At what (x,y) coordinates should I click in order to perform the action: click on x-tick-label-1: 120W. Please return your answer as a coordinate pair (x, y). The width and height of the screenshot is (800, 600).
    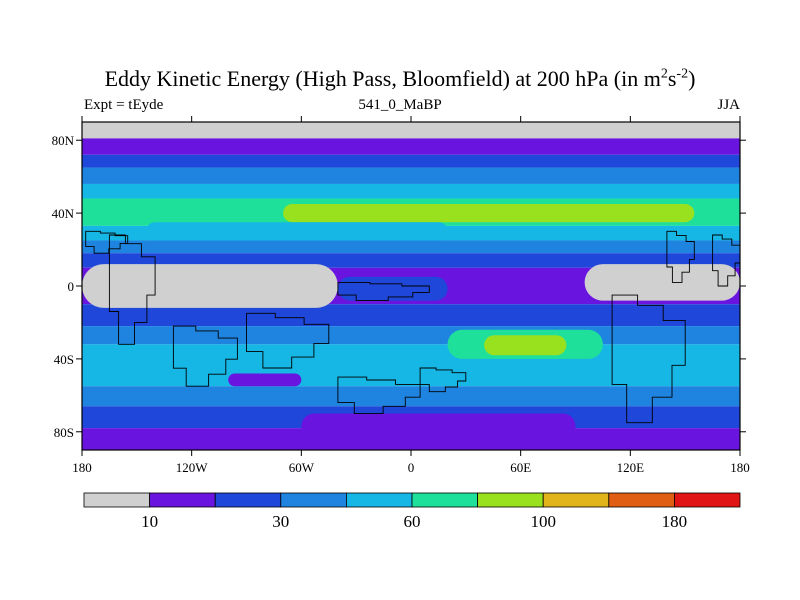
    Looking at the image, I should click on (192, 467).